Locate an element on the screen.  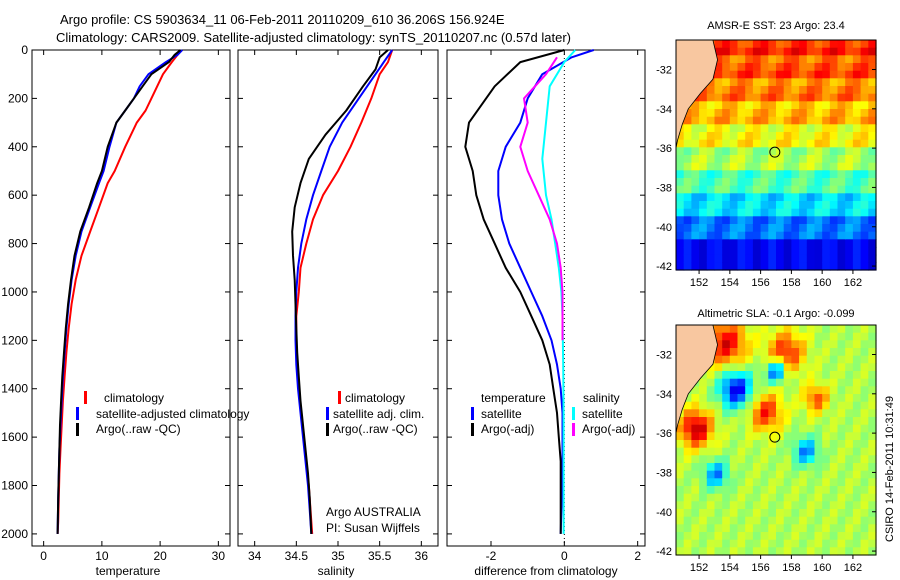
legend-temp-climatology: climatology is located at coordinates (134, 398).